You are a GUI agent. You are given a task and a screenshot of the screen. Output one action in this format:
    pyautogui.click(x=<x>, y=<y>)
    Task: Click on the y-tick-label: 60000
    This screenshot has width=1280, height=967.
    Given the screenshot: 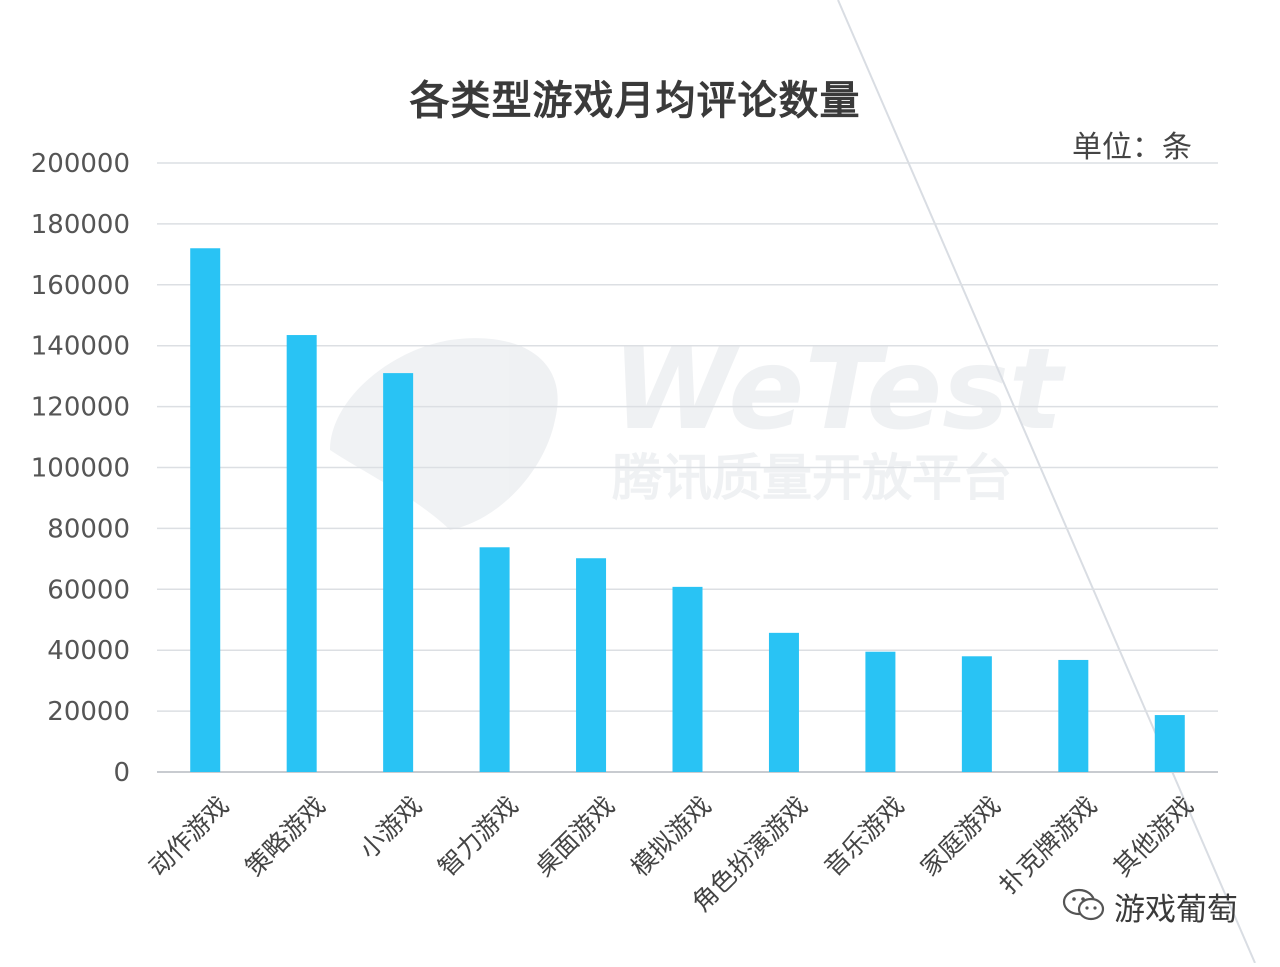 What is the action you would take?
    pyautogui.click(x=88, y=590)
    